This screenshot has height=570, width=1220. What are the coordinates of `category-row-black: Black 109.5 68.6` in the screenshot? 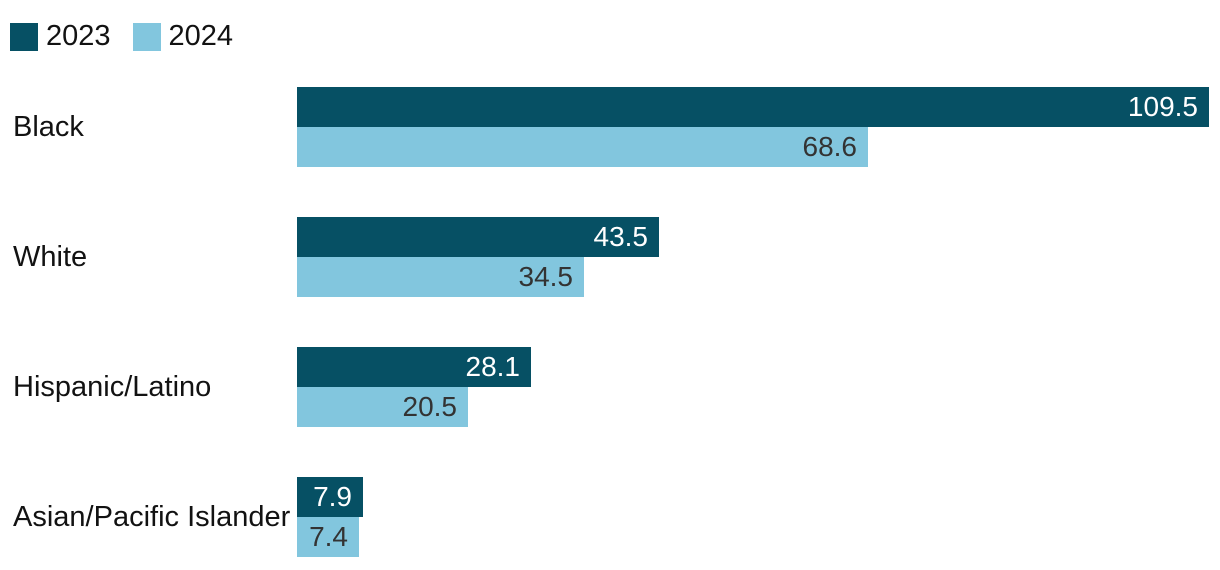 It's located at (610, 127).